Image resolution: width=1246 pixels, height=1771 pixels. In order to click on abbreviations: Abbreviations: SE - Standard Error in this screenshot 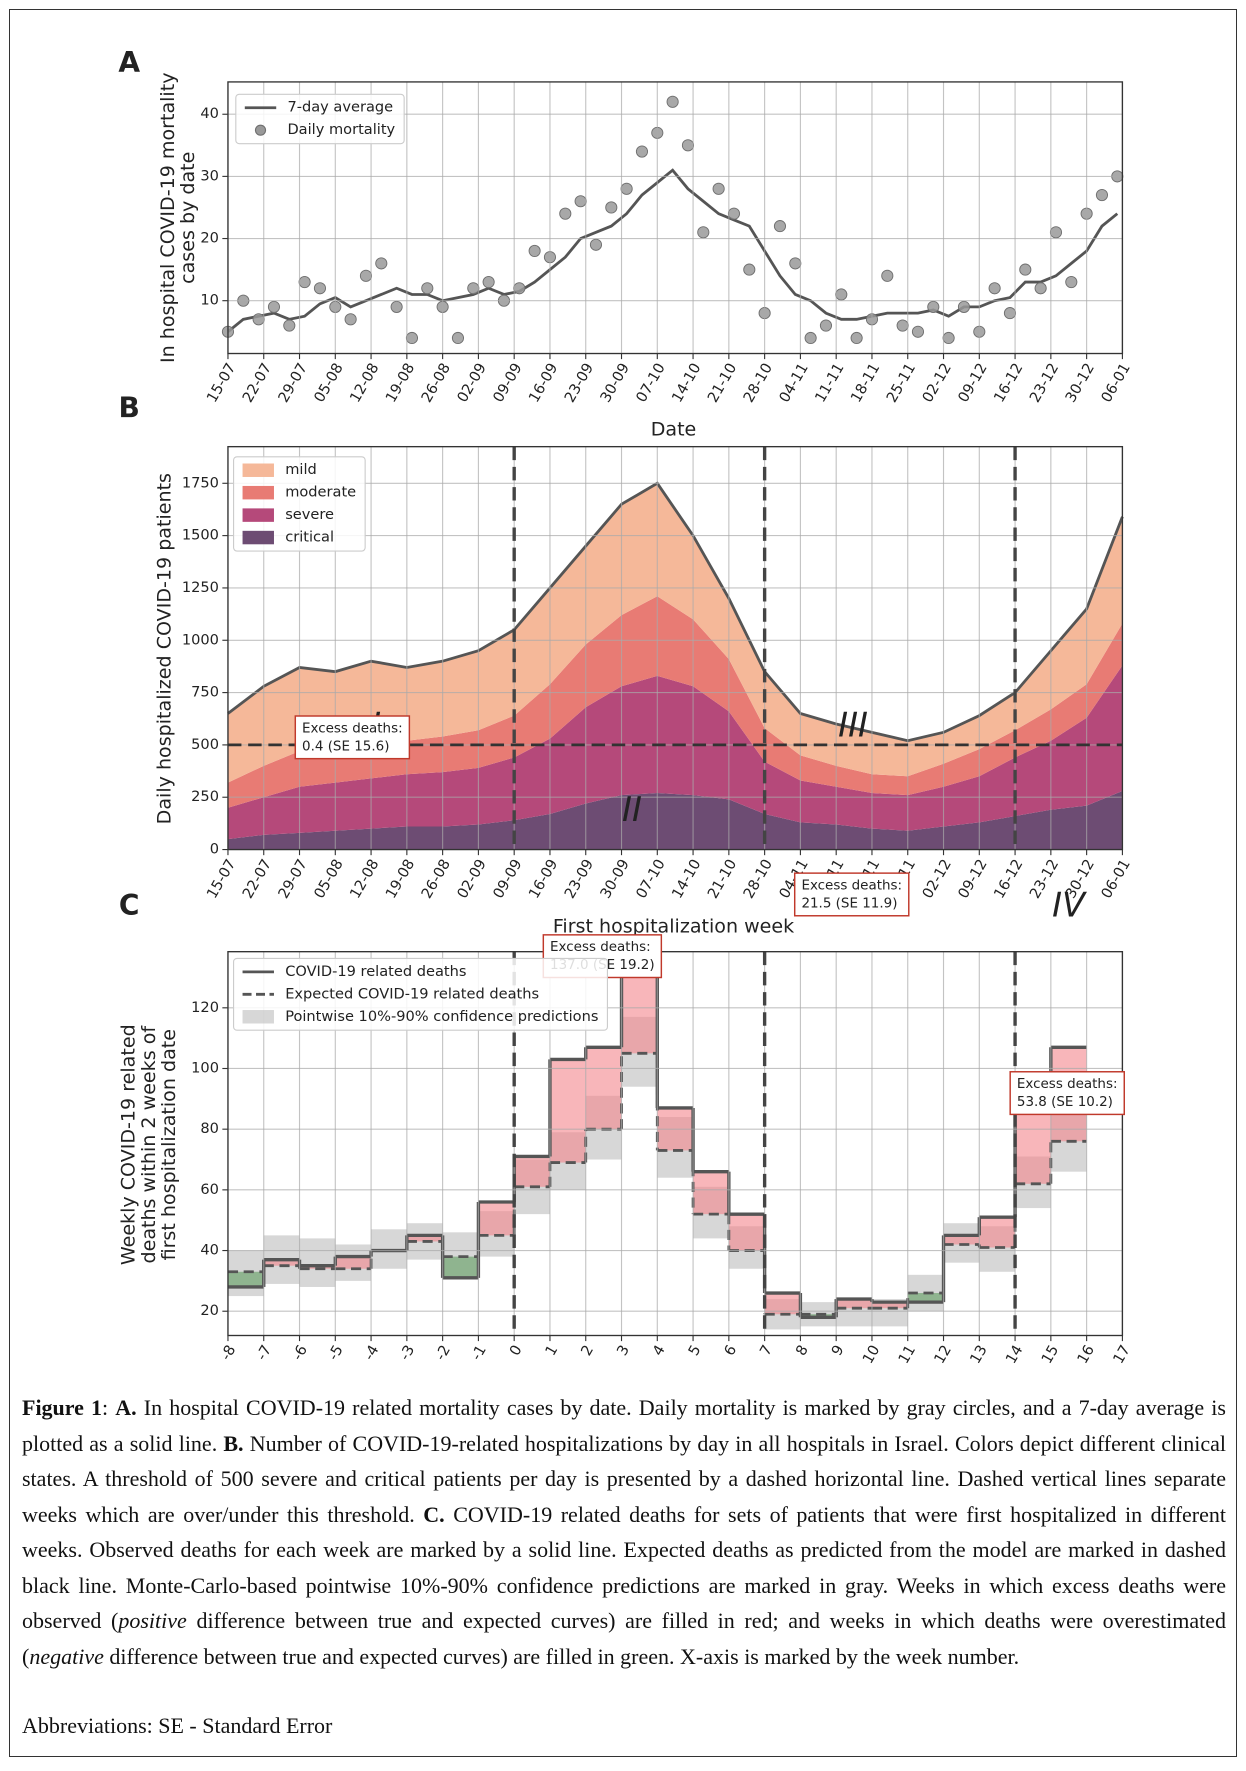, I will do `click(177, 1725)`.